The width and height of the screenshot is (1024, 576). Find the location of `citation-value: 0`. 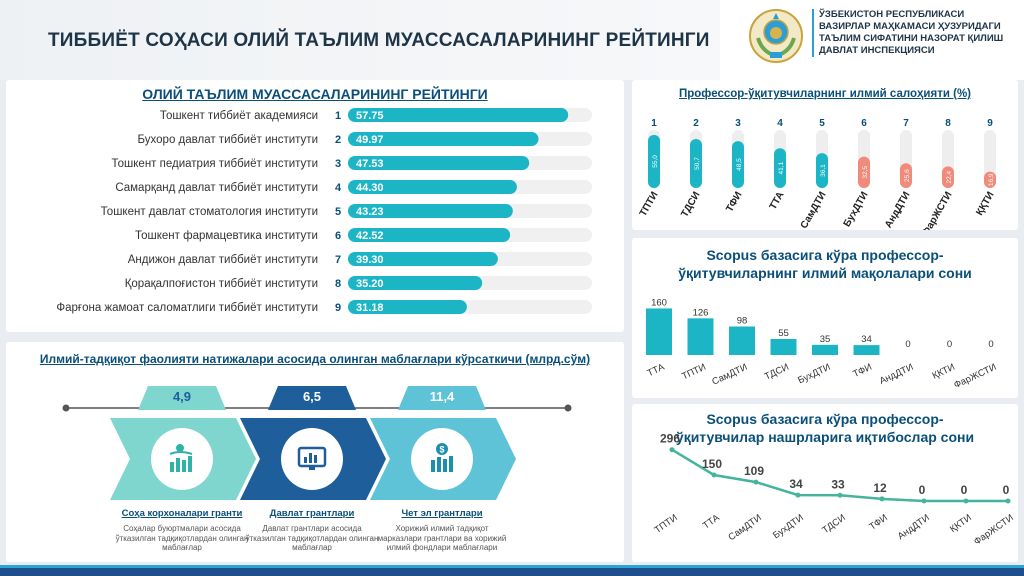

citation-value: 0 is located at coordinates (1006, 490).